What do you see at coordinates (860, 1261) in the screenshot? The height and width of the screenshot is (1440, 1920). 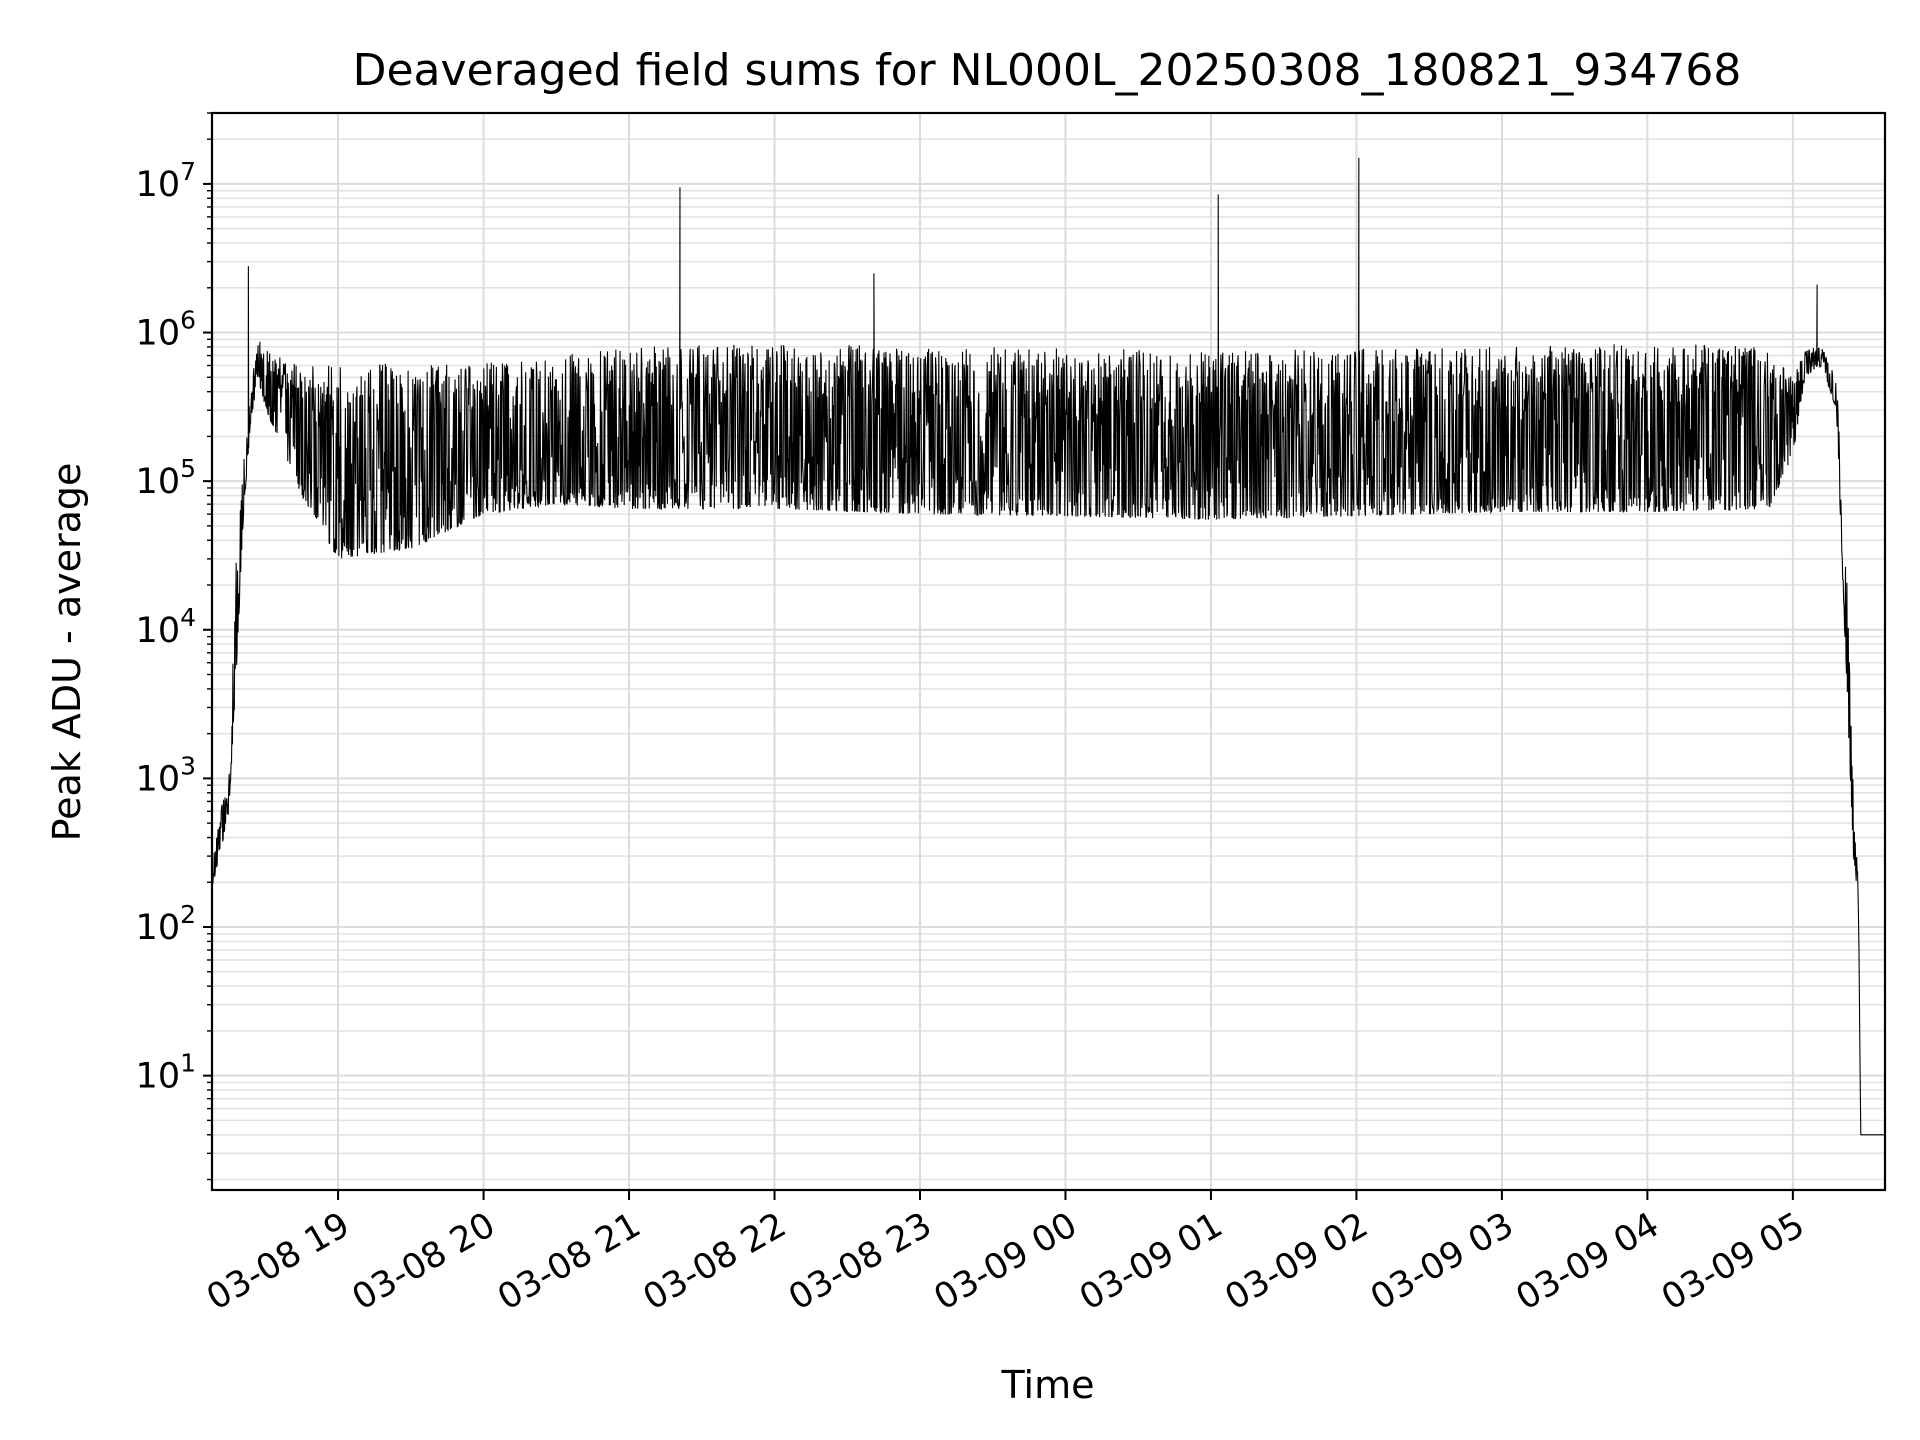 I see `x-tick-label: 03-08 23` at bounding box center [860, 1261].